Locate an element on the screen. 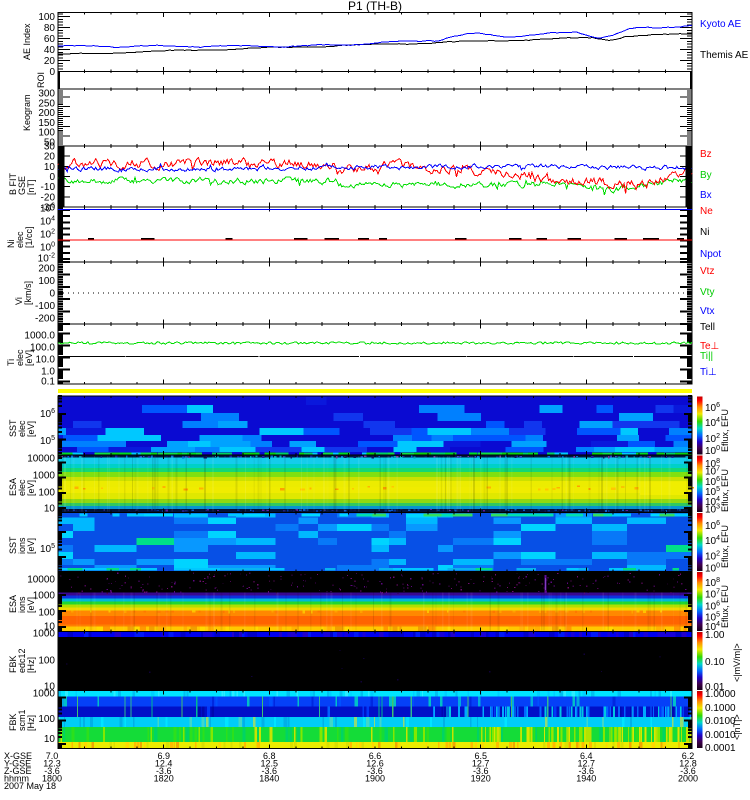 The width and height of the screenshot is (750, 800). svg-text: edc12 is located at coordinates (22, 660).